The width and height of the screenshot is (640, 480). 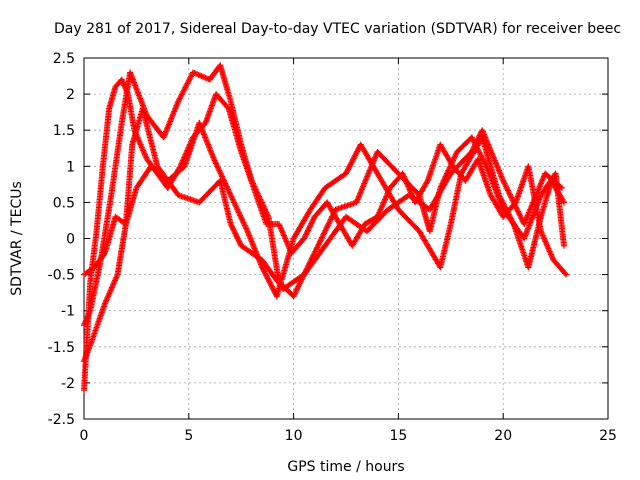 I want to click on x-axis-label: GPS time / hours, so click(x=345, y=467).